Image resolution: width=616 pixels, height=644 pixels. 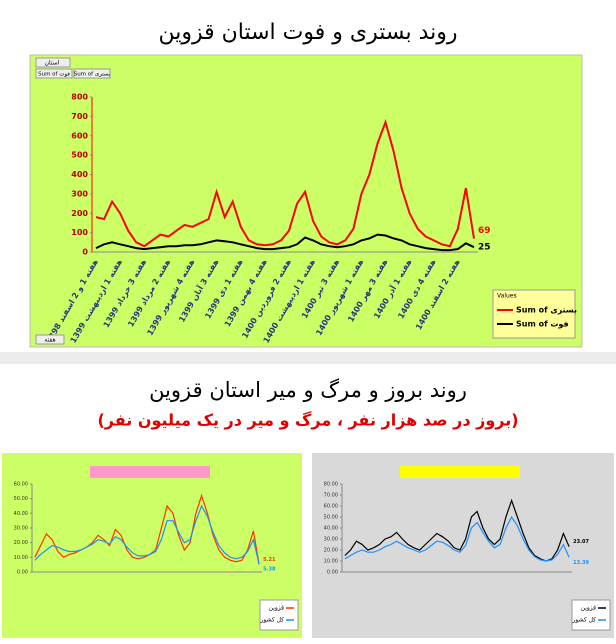 I want to click on field-button-label: Sum of فوت, so click(x=54, y=75).